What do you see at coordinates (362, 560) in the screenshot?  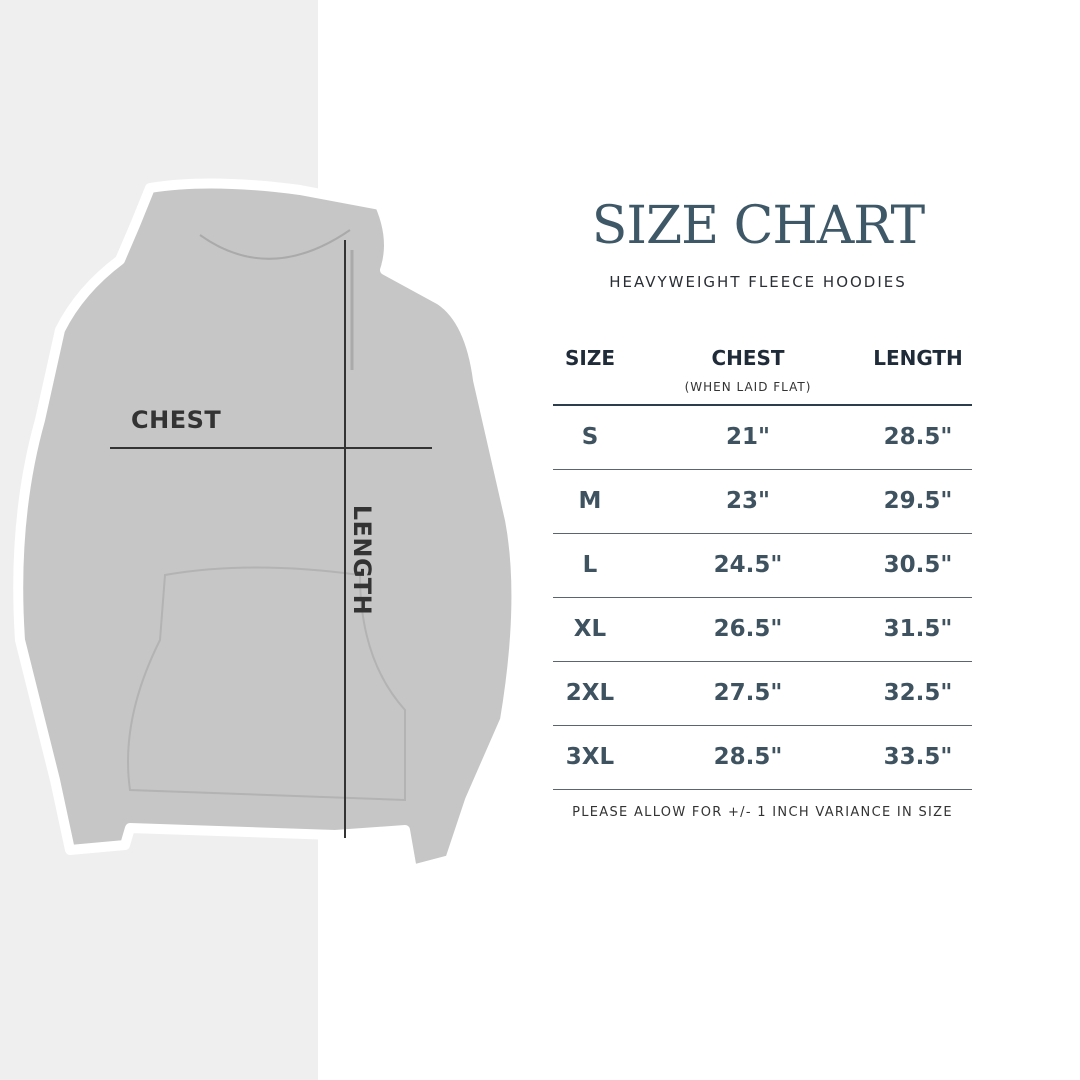 I see `length-label: LENGTH` at bounding box center [362, 560].